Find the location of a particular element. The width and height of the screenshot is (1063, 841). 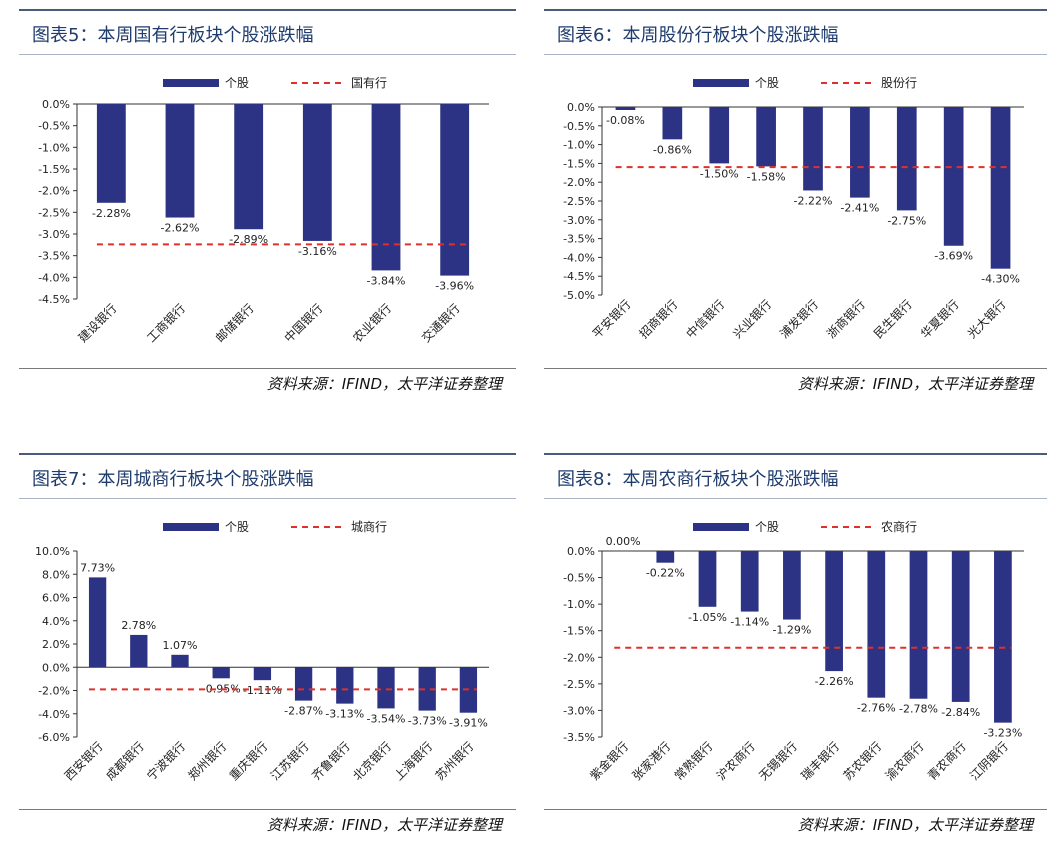

chart-title: 图表8：本周农商行板块个股涨跌幅 is located at coordinates (698, 479).